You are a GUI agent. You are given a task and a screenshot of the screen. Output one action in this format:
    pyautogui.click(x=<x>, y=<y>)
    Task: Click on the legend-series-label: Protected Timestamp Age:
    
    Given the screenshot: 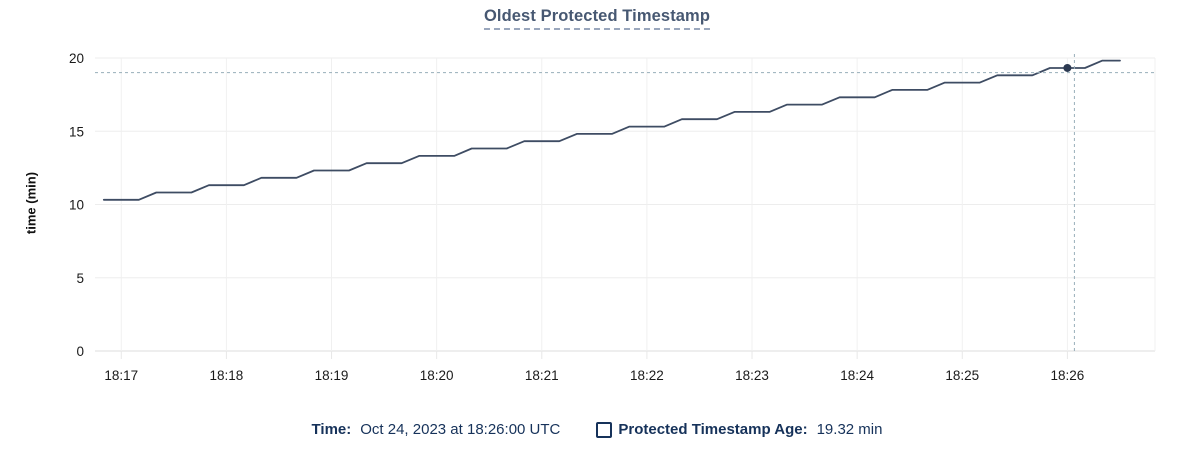 What is the action you would take?
    pyautogui.click(x=713, y=429)
    